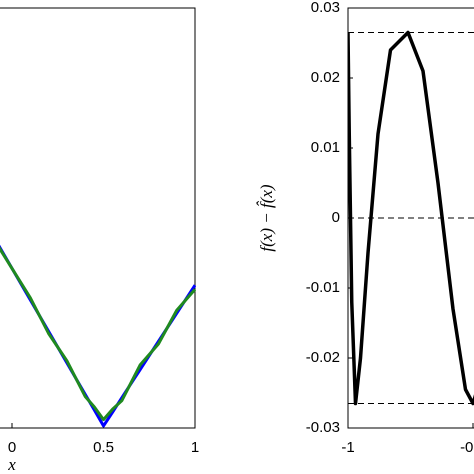 This screenshot has width=474, height=474. What do you see at coordinates (325, 8) in the screenshot?
I see `y-tick-label: 0.03` at bounding box center [325, 8].